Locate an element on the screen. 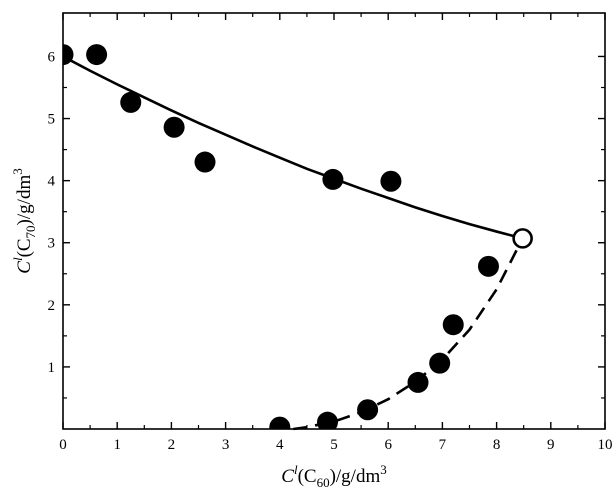 The height and width of the screenshot is (489, 616). x-tick-label: 2 is located at coordinates (172, 445).